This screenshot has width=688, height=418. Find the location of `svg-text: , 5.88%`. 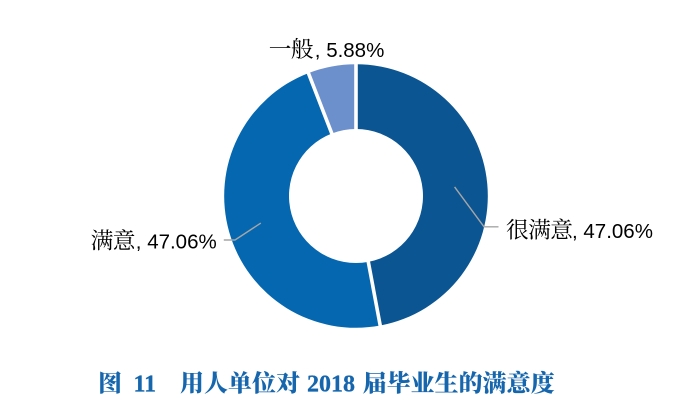

svg-text: , 5.88% is located at coordinates (350, 50).